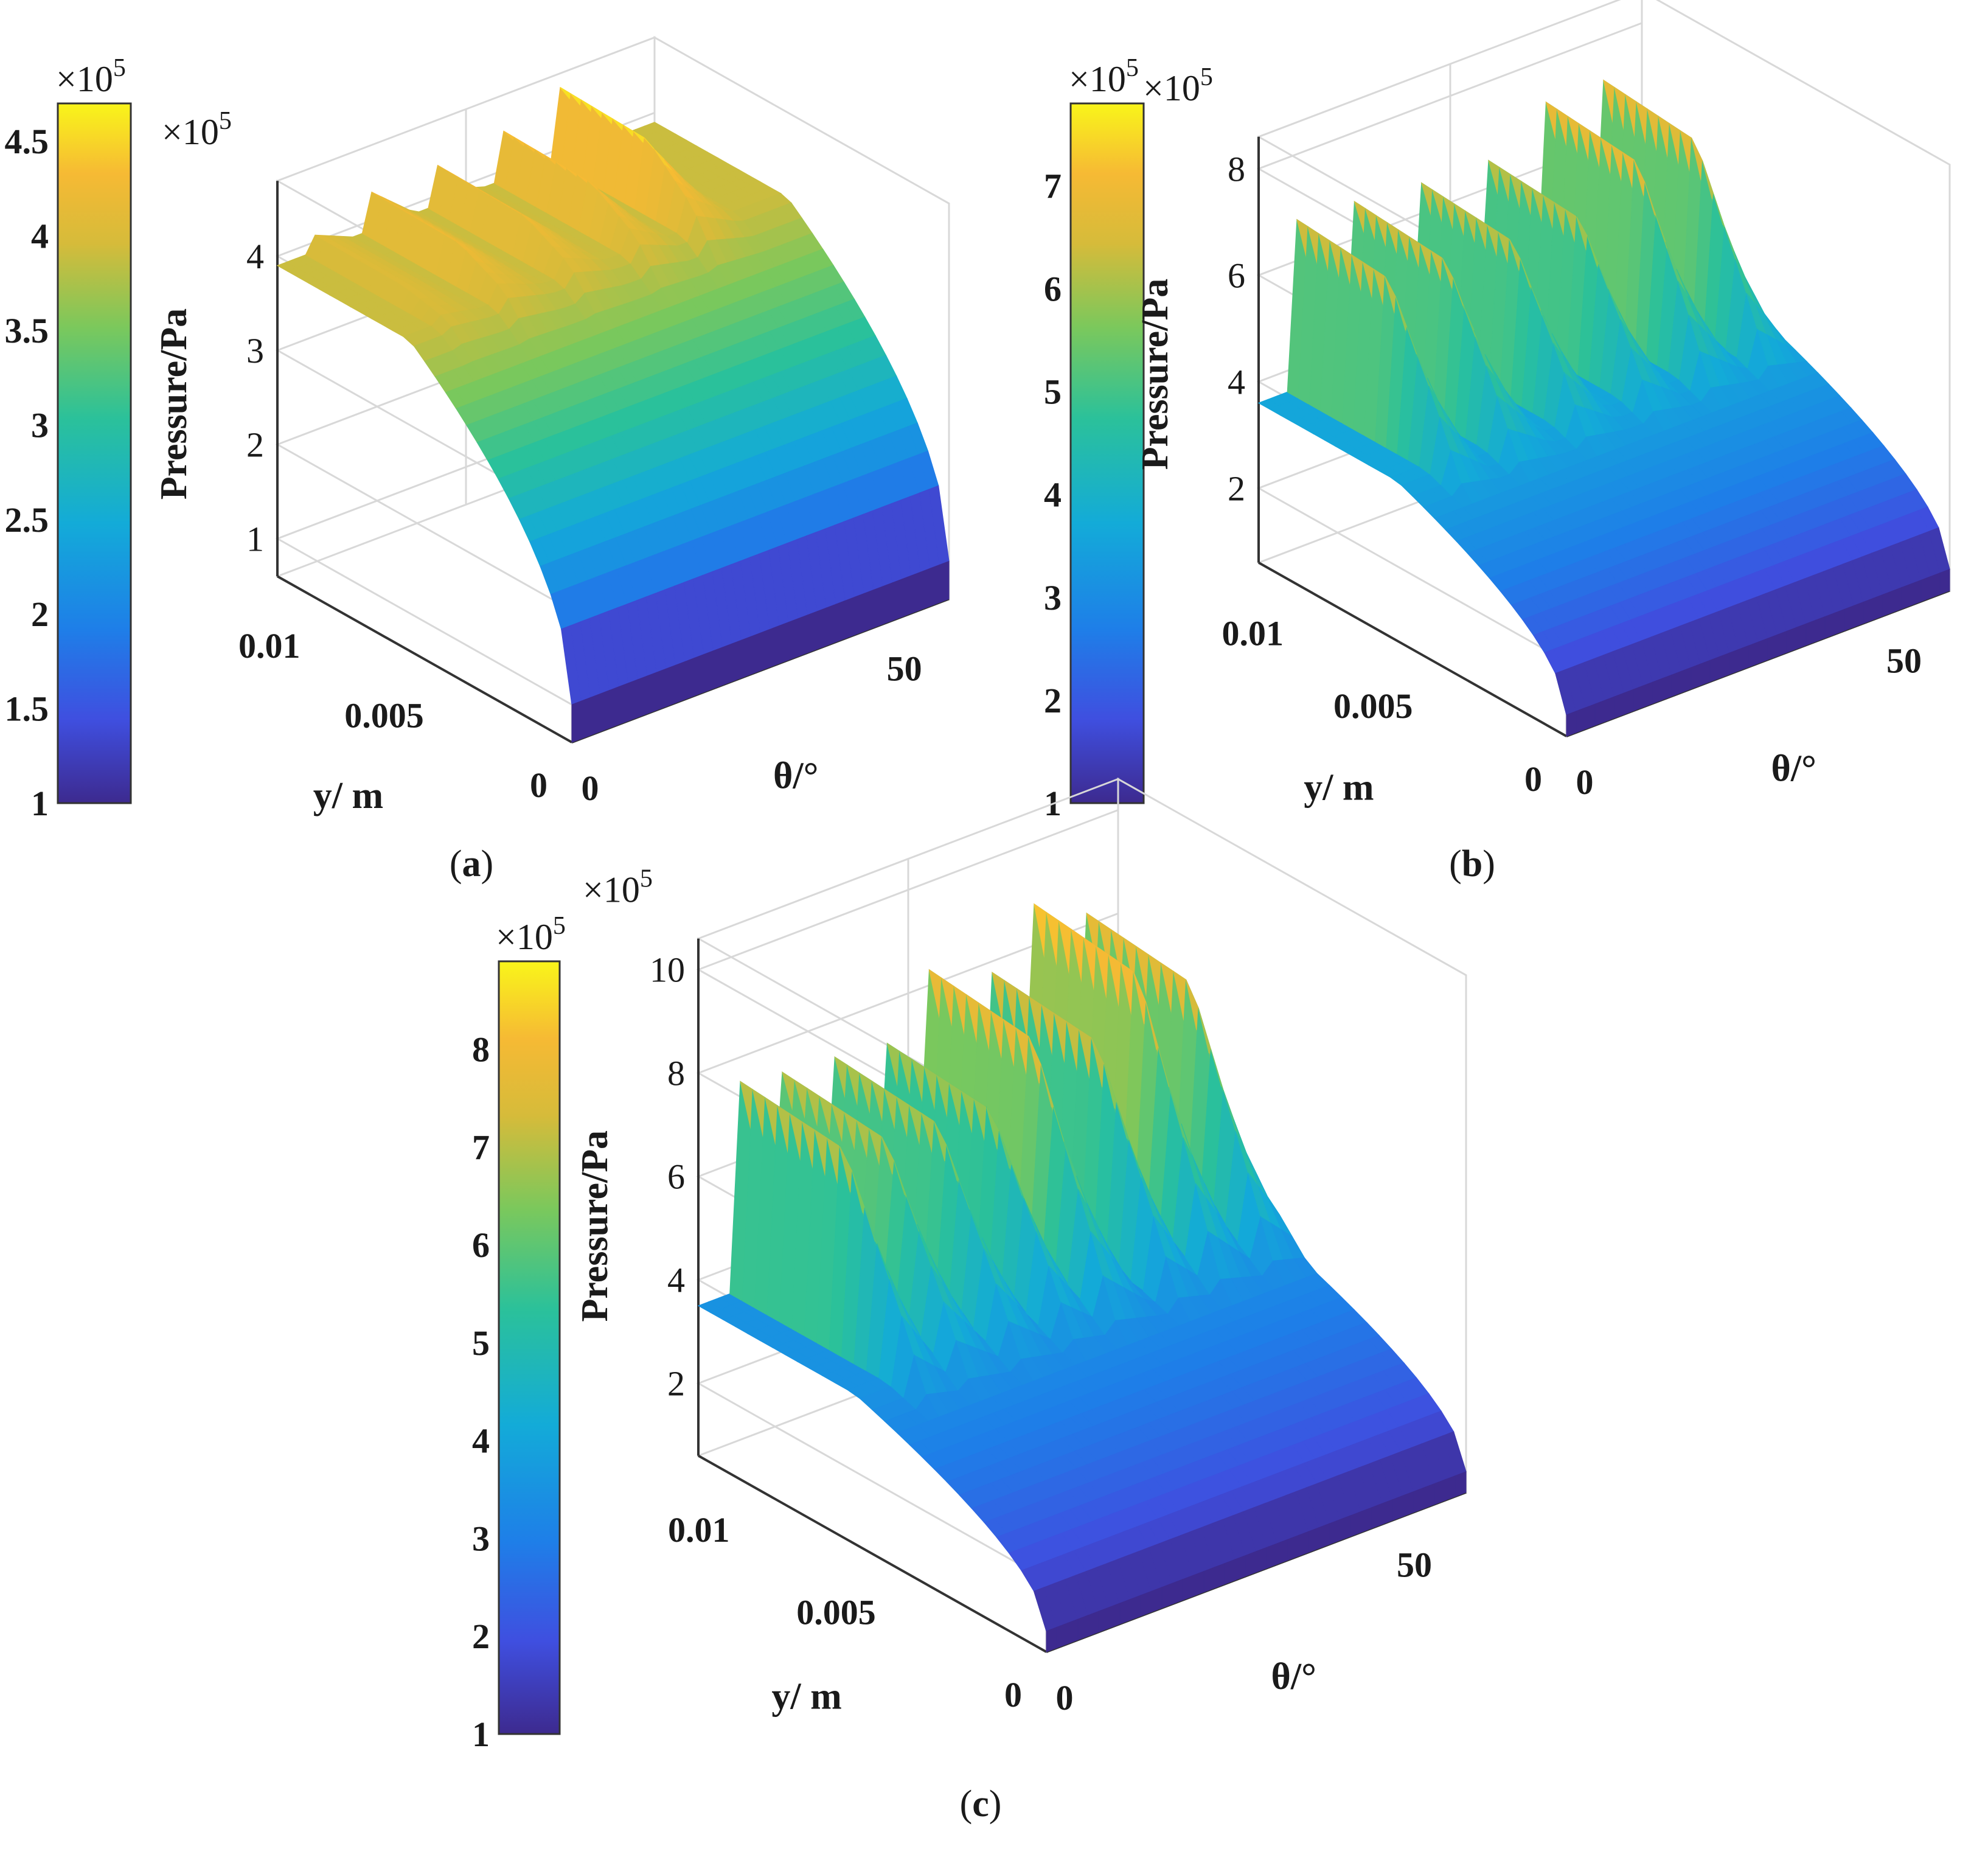  I want to click on caption-c: (c), so click(981, 1804).